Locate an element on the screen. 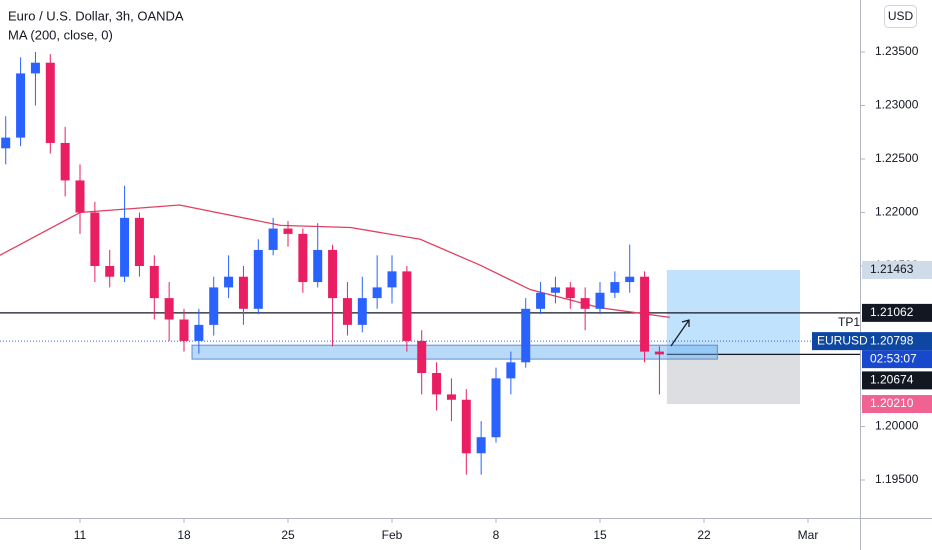 The height and width of the screenshot is (550, 932). stop-price-label: 1.20210 is located at coordinates (892, 403).